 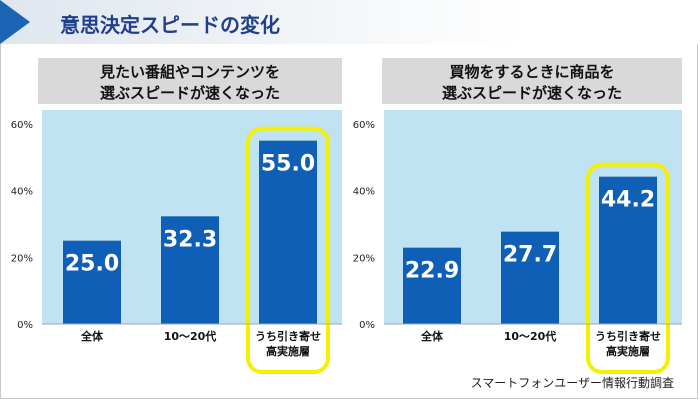 I want to click on title-band: 意思決定スピードの変化, so click(x=349, y=22).